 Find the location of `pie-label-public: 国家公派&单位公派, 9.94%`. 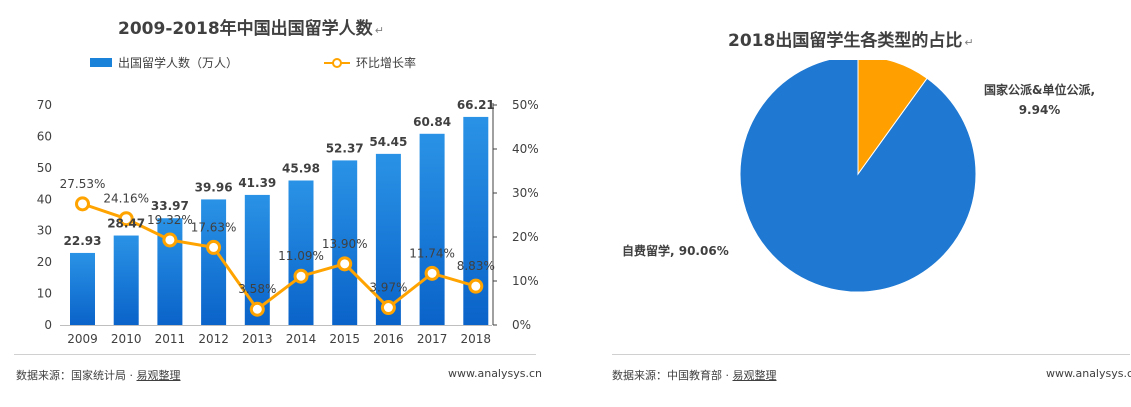

pie-label-public: 国家公派&单位公派, 9.94% is located at coordinates (1039, 100).